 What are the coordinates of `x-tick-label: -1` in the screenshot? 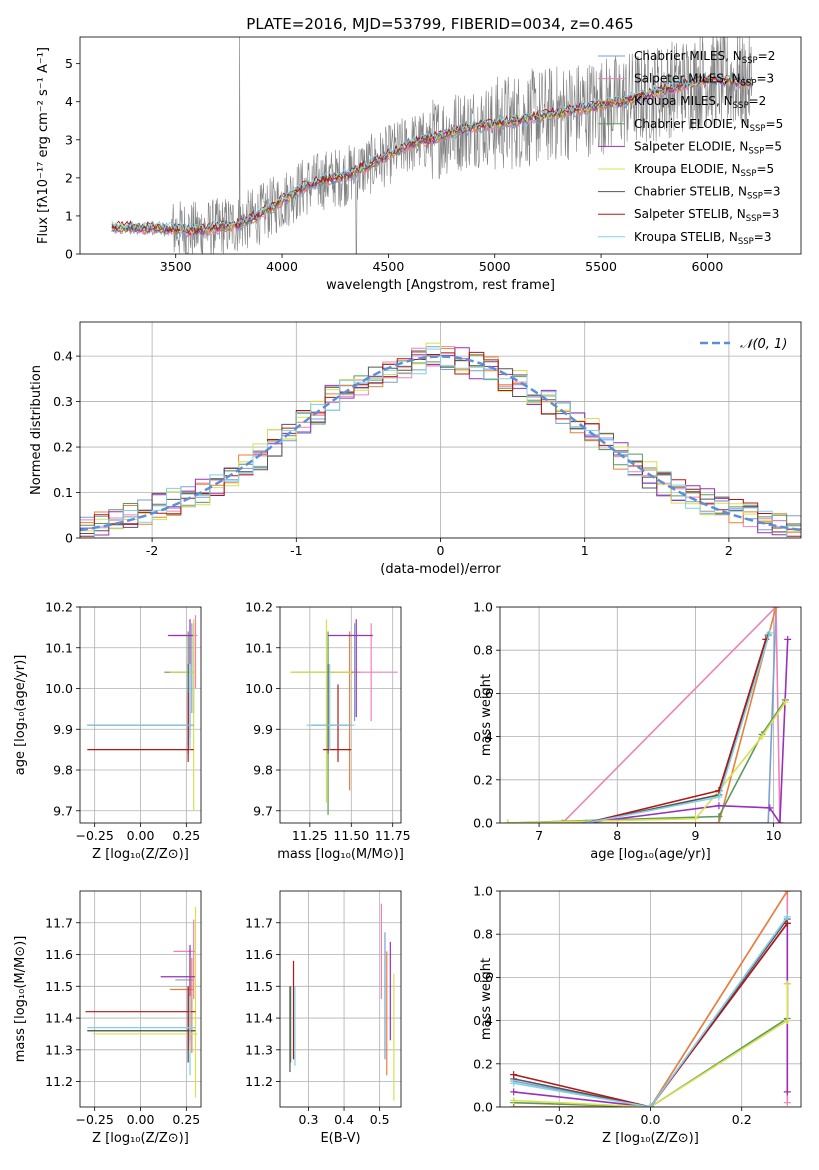 It's located at (296, 550).